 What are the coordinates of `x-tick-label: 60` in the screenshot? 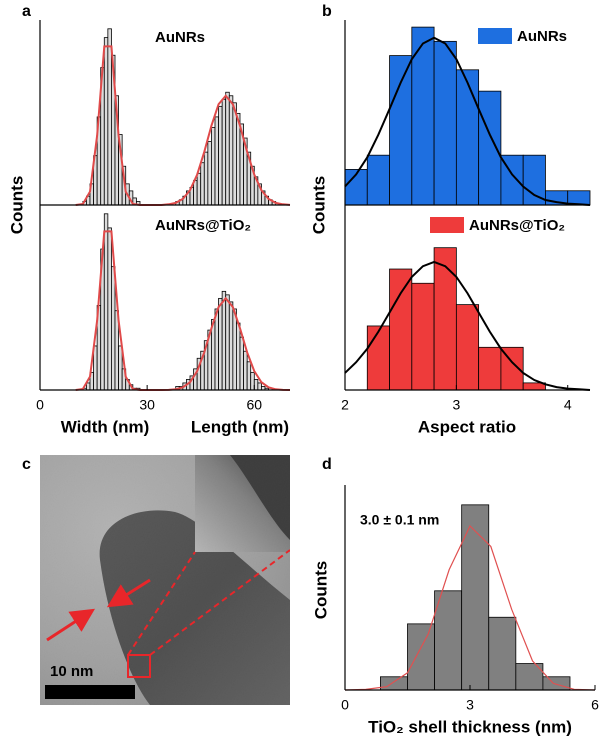 It's located at (254, 405).